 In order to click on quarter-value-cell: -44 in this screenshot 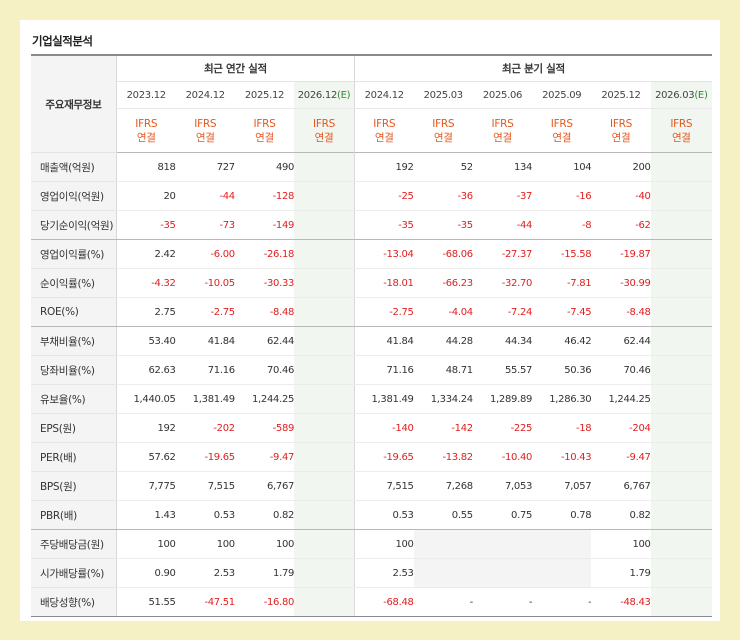, I will do `click(502, 225)`.